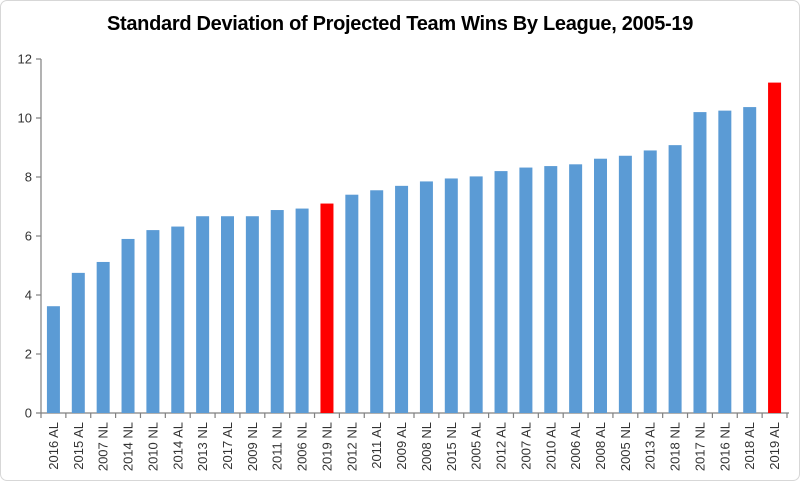 Image resolution: width=800 pixels, height=481 pixels. What do you see at coordinates (128, 325) in the screenshot?
I see `bar-2014-nl` at bounding box center [128, 325].